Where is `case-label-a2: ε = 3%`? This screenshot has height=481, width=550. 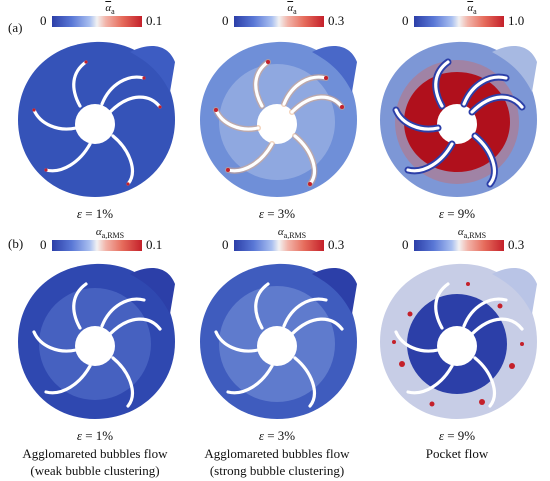 case-label-a2: ε = 3% is located at coordinates (277, 213).